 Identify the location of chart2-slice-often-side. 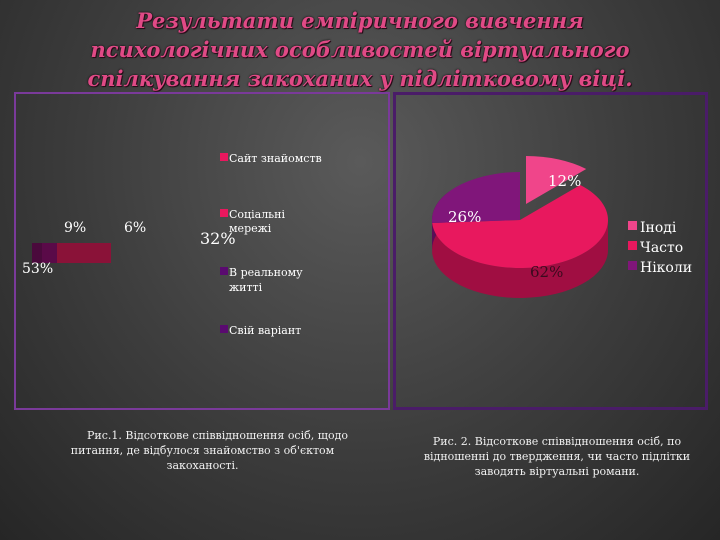
(520, 259).